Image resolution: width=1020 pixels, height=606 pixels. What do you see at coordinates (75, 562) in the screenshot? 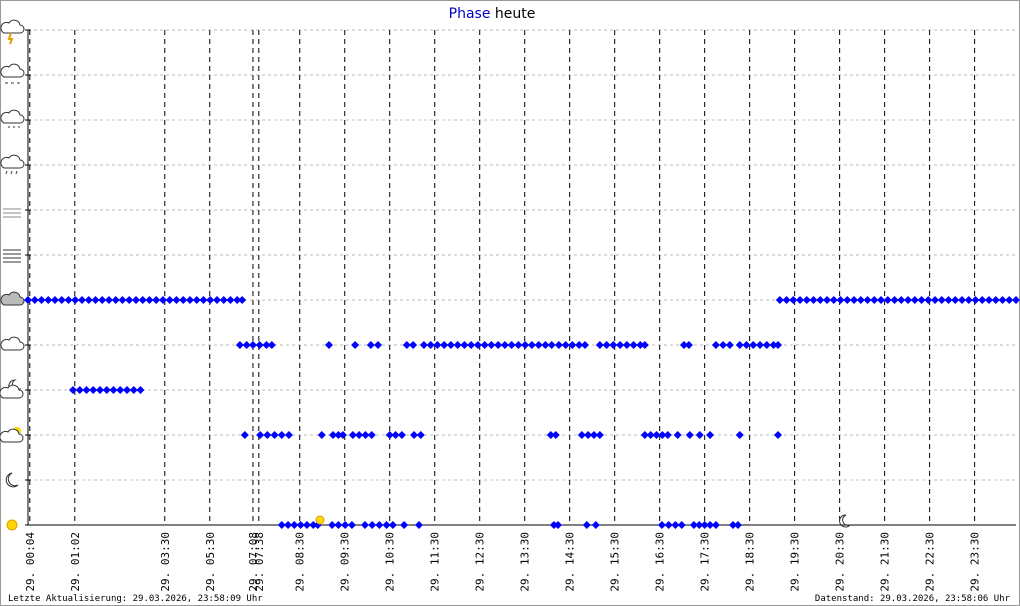
I see `x-tick-label: 29. 01:02` at bounding box center [75, 562].